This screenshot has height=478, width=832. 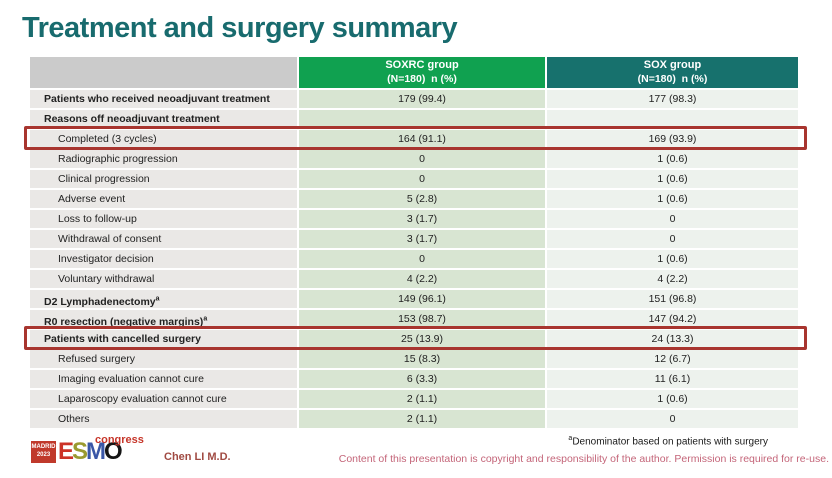 What do you see at coordinates (163, 179) in the screenshot?
I see `row-label: Clinical progression` at bounding box center [163, 179].